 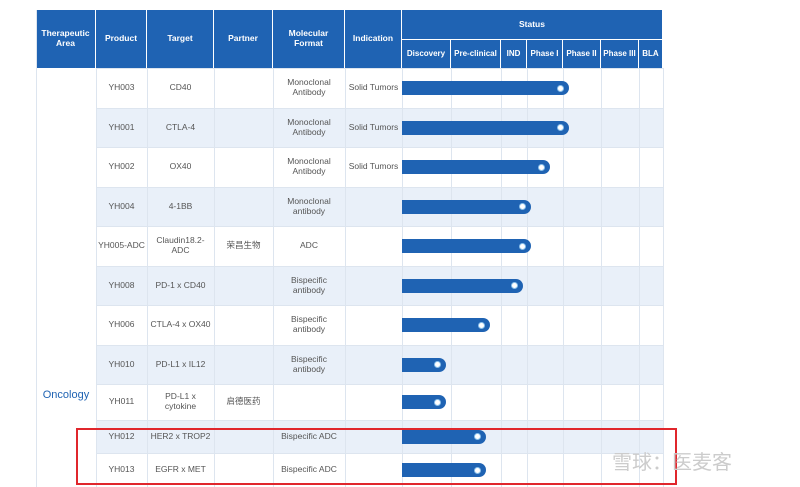 I want to click on cell: PD-L1 x IL12, so click(x=180, y=363).